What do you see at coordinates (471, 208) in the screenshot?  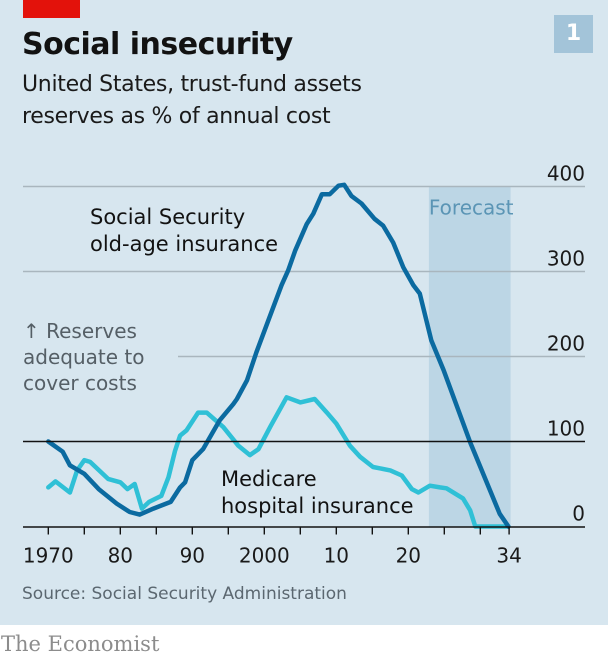 I see `forecast-label: Forecast` at bounding box center [471, 208].